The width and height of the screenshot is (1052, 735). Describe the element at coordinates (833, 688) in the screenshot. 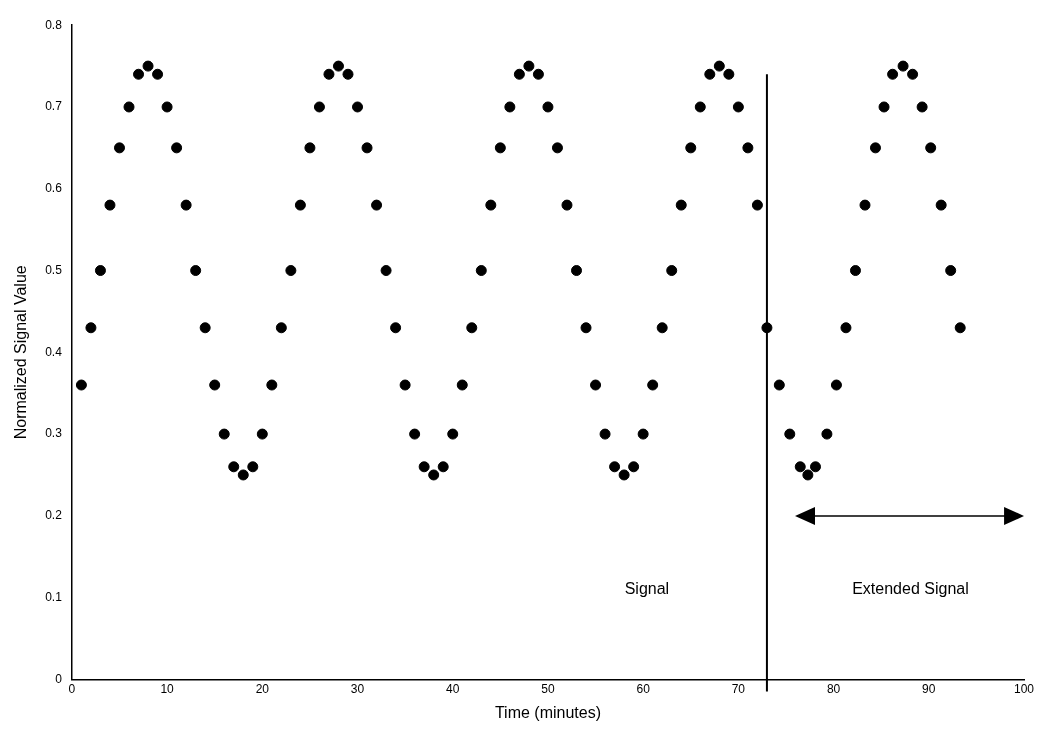

I see `x-tick-label: 80` at that location.